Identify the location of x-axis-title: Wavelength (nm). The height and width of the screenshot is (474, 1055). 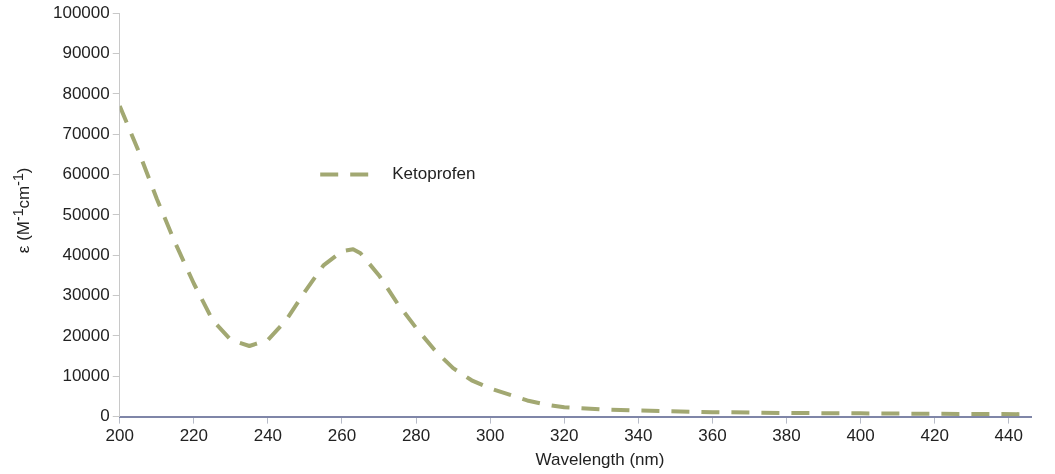
(600, 460).